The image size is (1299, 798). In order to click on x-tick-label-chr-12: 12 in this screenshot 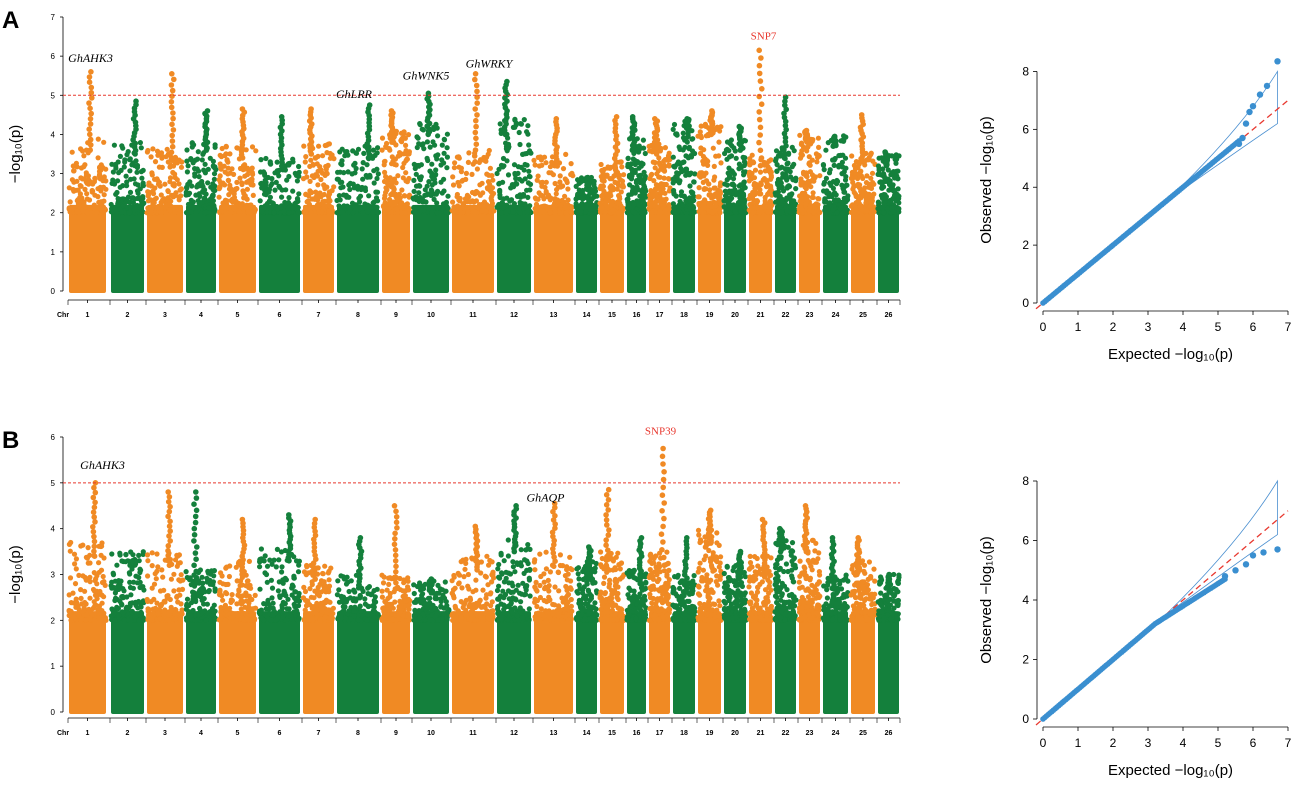, I will do `click(514, 315)`.